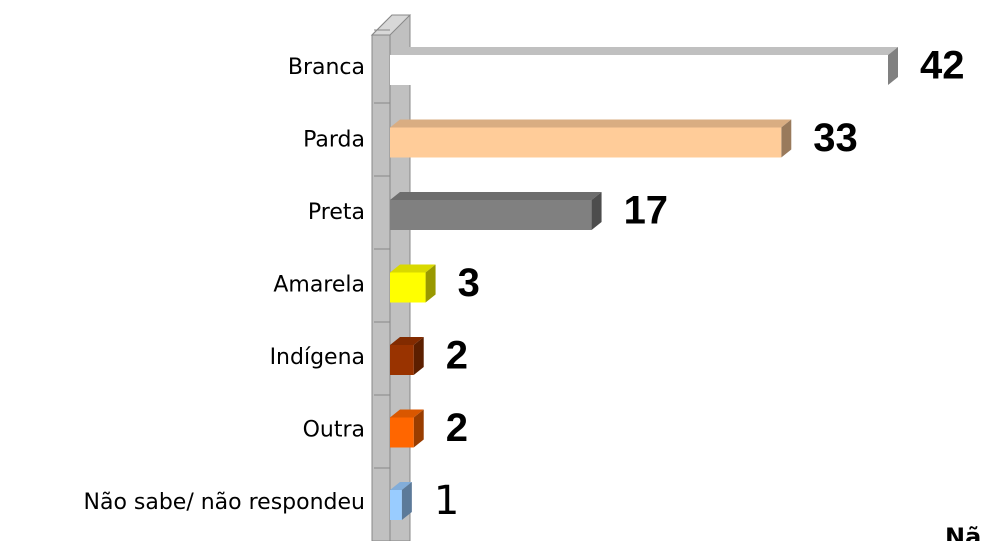  I want to click on category-label: Parda, so click(334, 140).